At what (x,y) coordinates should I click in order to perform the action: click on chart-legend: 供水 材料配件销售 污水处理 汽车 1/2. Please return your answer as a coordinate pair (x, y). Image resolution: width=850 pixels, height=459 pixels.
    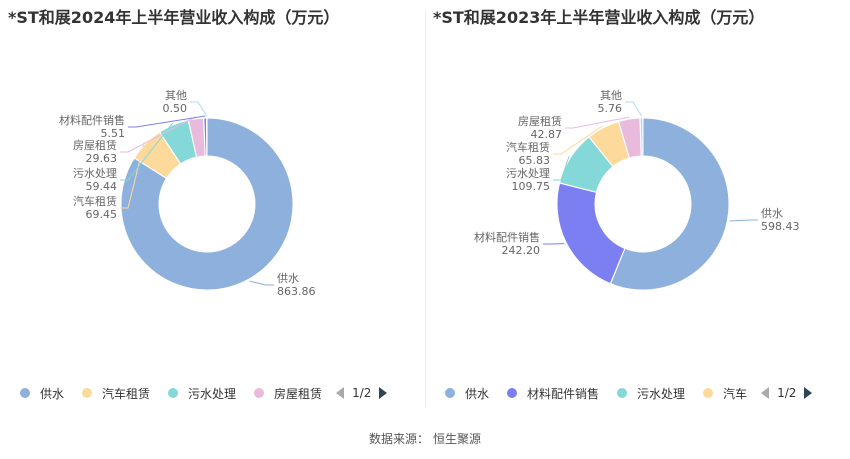
    Looking at the image, I should click on (629, 393).